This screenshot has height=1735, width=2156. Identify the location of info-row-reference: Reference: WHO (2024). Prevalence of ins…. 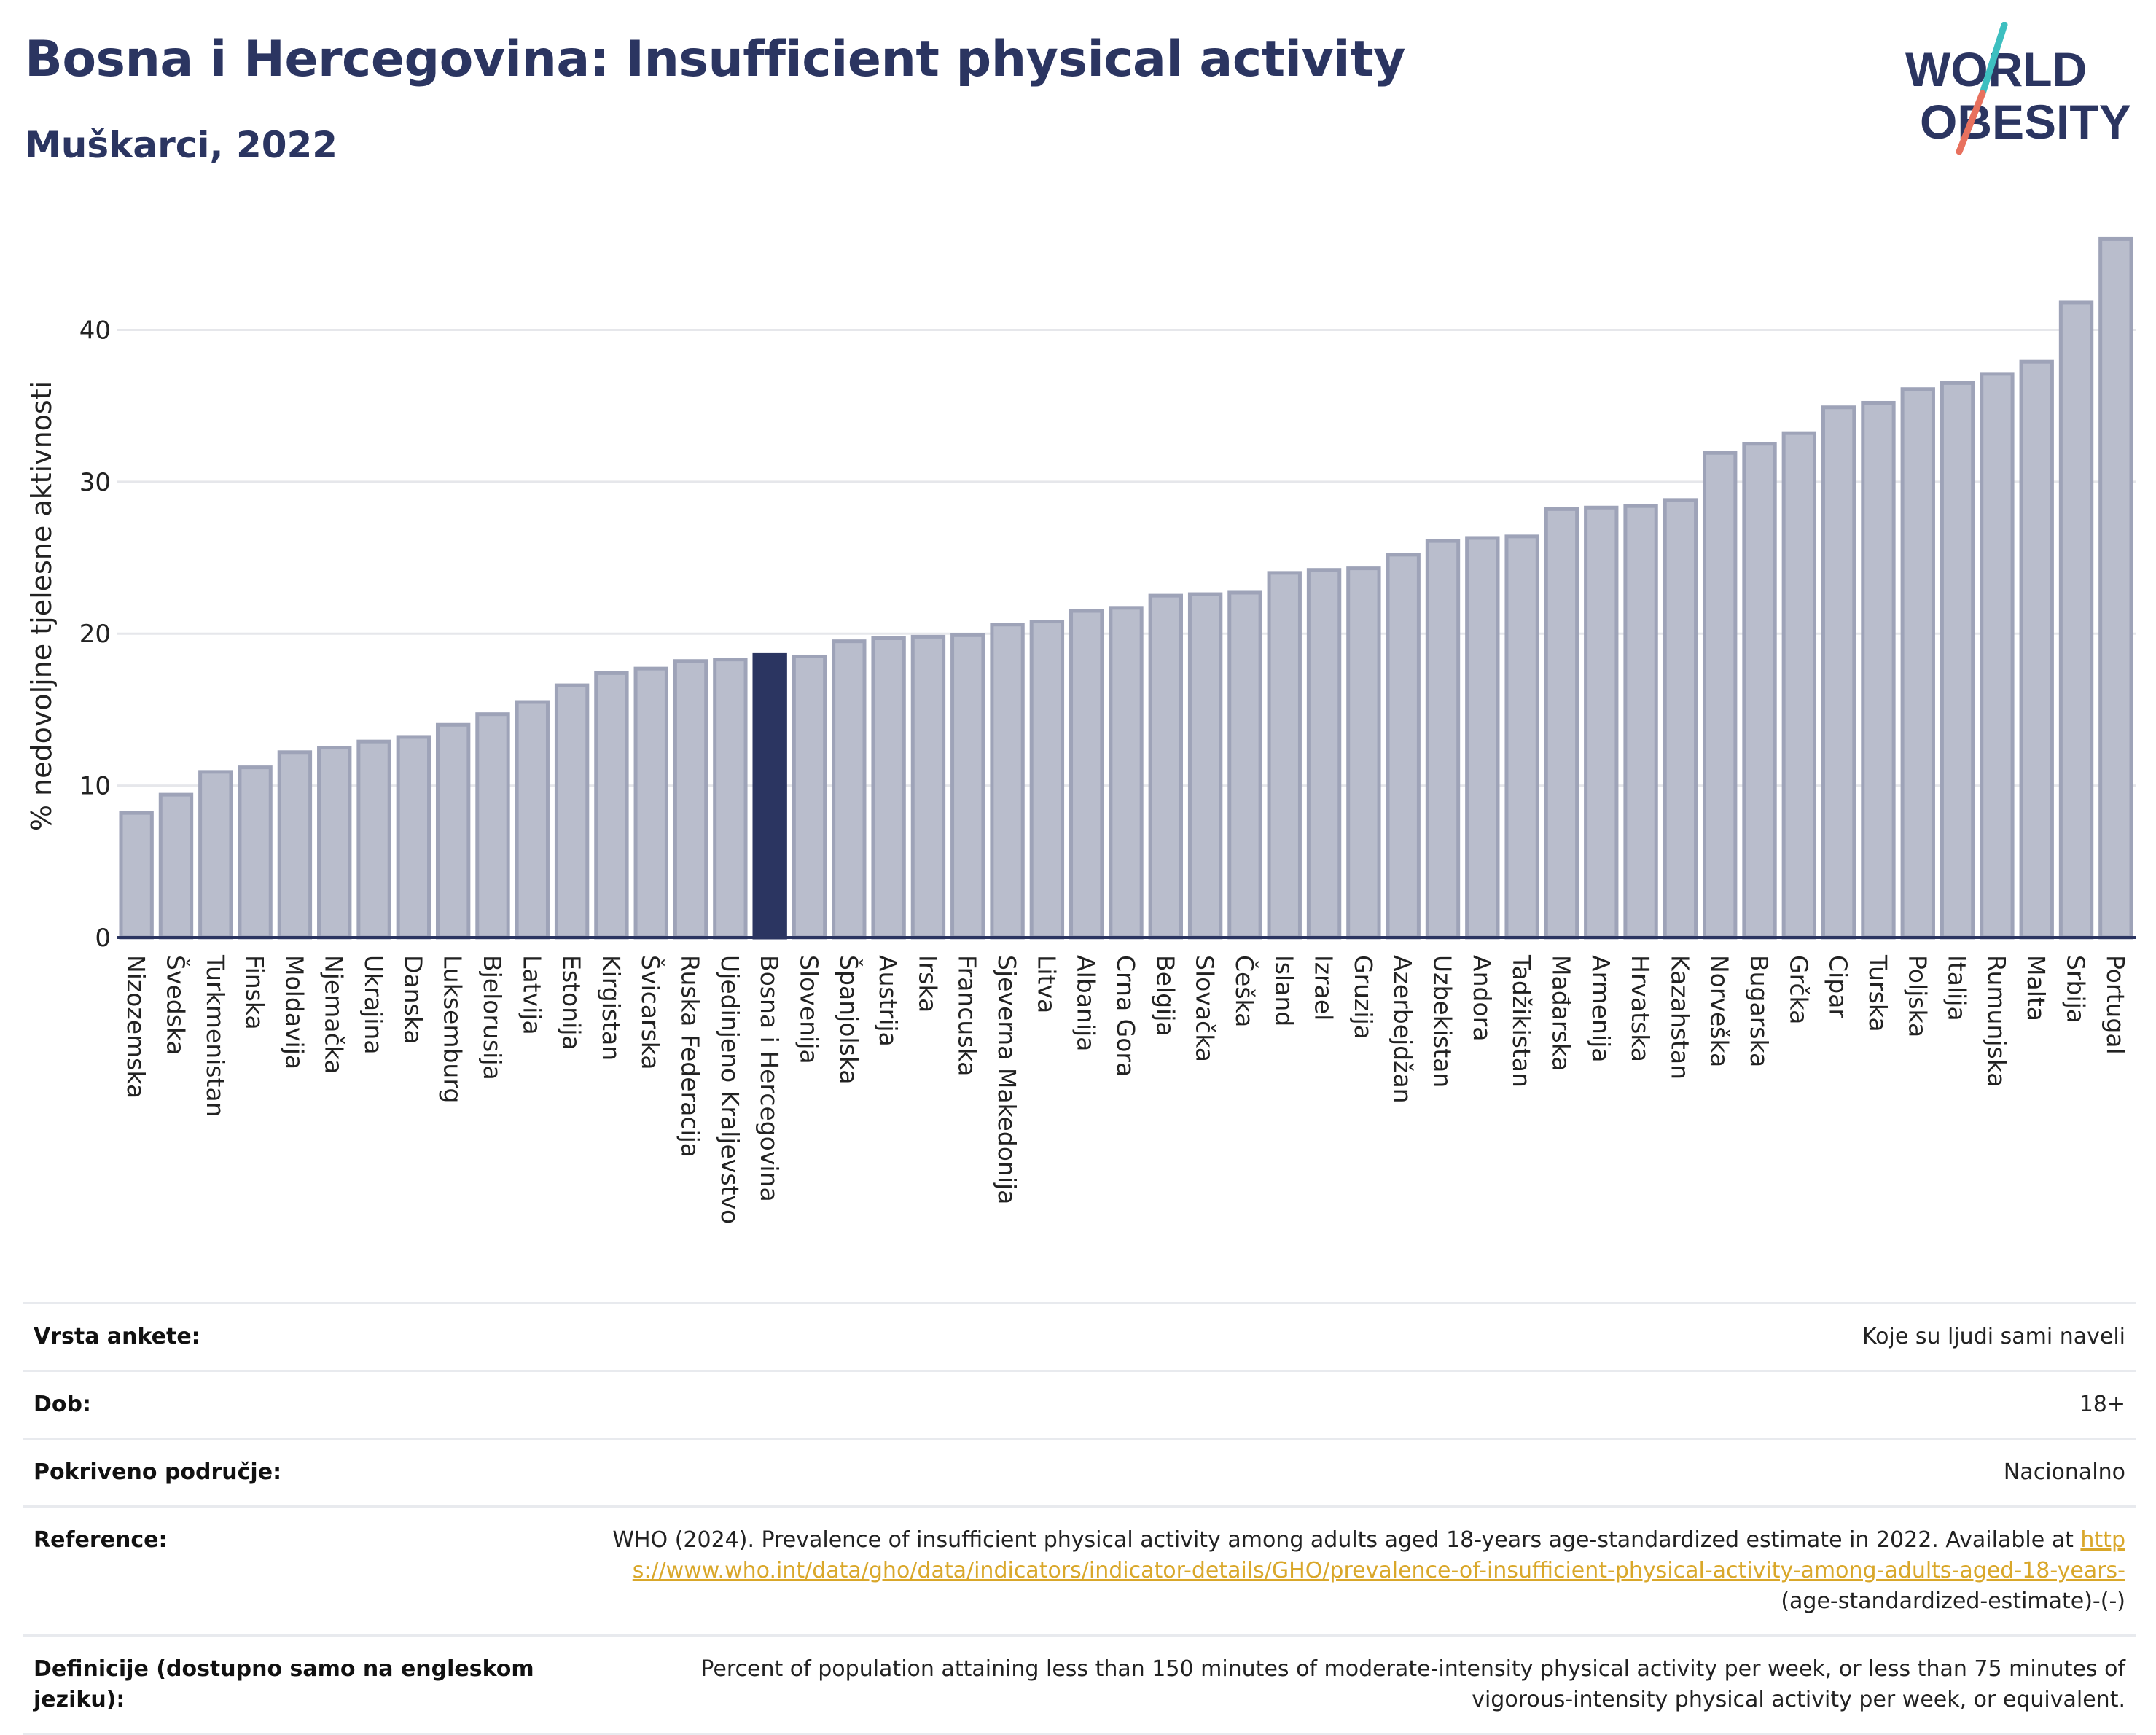
(1079, 1569).